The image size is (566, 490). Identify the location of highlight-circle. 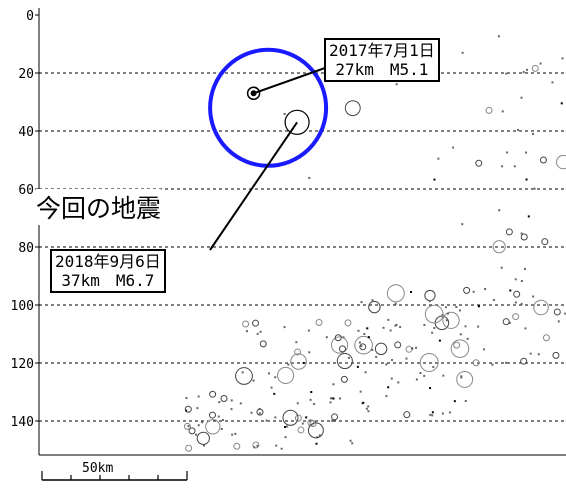
(268, 107).